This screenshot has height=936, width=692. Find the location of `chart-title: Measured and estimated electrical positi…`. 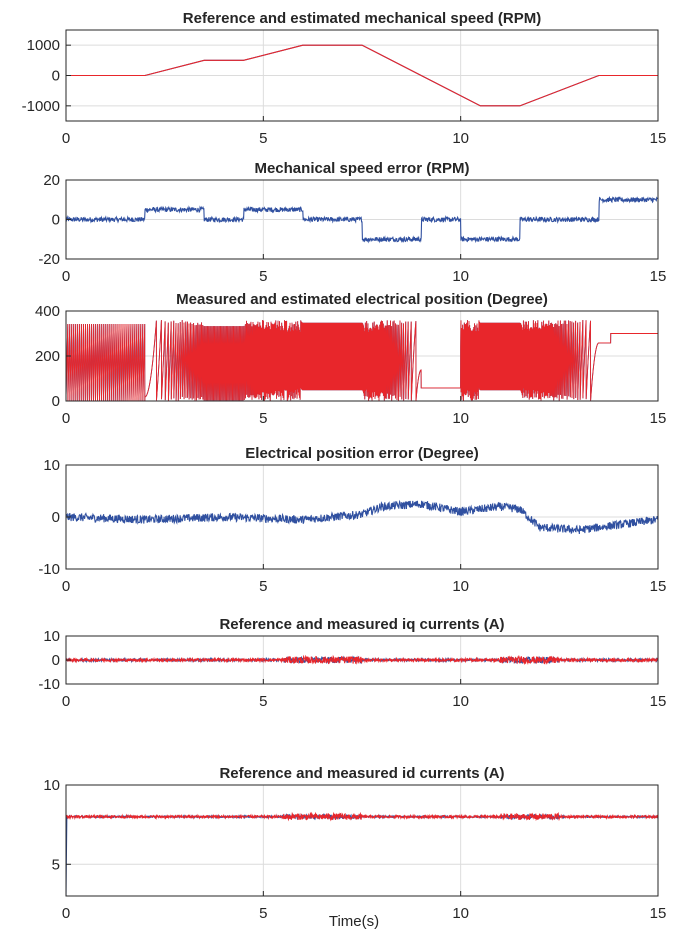

chart-title: Measured and estimated electrical positi… is located at coordinates (362, 299).